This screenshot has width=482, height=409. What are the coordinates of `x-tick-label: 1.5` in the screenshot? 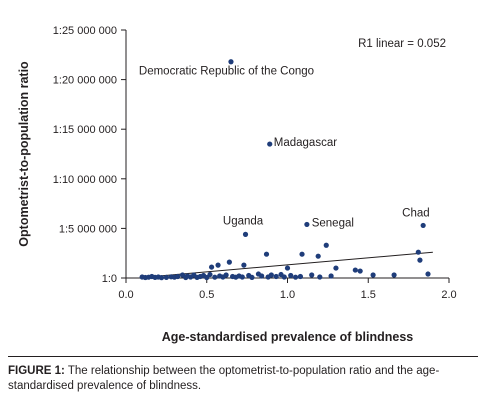 It's located at (368, 295).